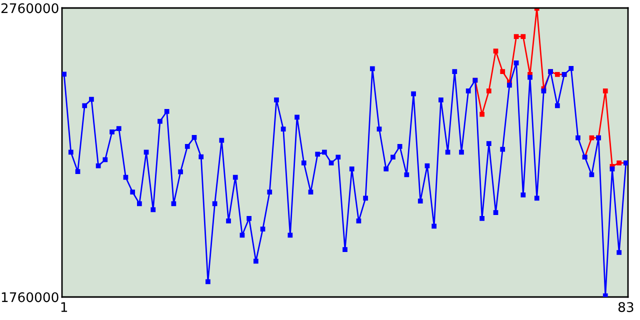 The image size is (640, 320). I want to click on x-tick-label: 83, so click(626, 307).